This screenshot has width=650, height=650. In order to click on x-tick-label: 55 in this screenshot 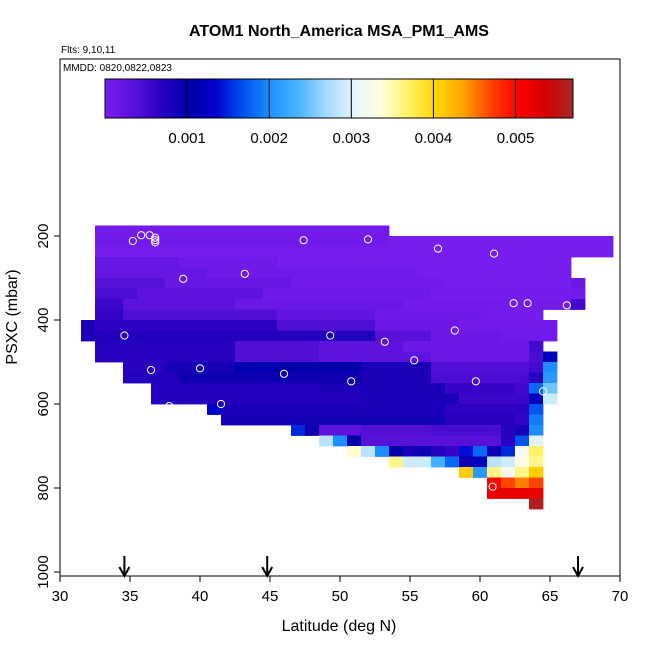, I will do `click(410, 596)`.